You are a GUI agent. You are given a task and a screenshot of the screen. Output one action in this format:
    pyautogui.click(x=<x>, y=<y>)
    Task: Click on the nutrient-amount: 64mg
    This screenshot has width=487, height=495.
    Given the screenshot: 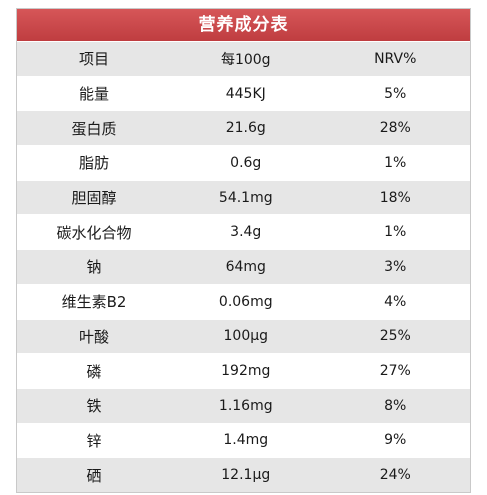 What is the action you would take?
    pyautogui.click(x=246, y=267)
    